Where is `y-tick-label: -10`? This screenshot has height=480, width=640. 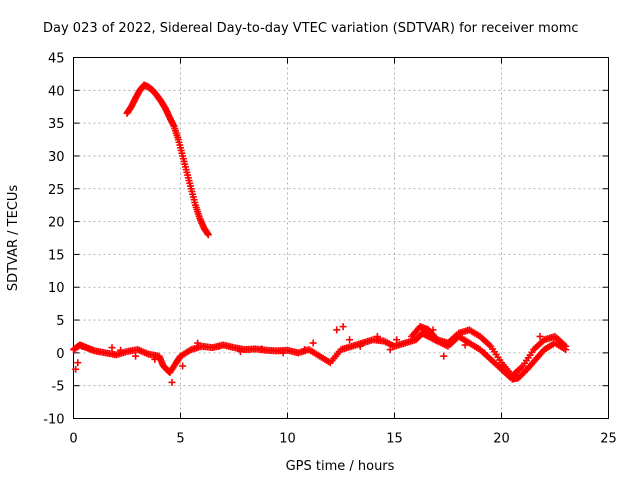
y-tick-label: -10 is located at coordinates (53, 420).